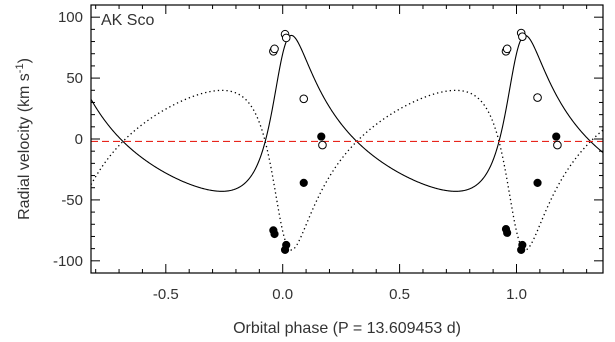 The image size is (615, 342). Describe the element at coordinates (24, 146) in the screenshot. I see `y-axis-title-main: Radial velocity (km s` at that location.